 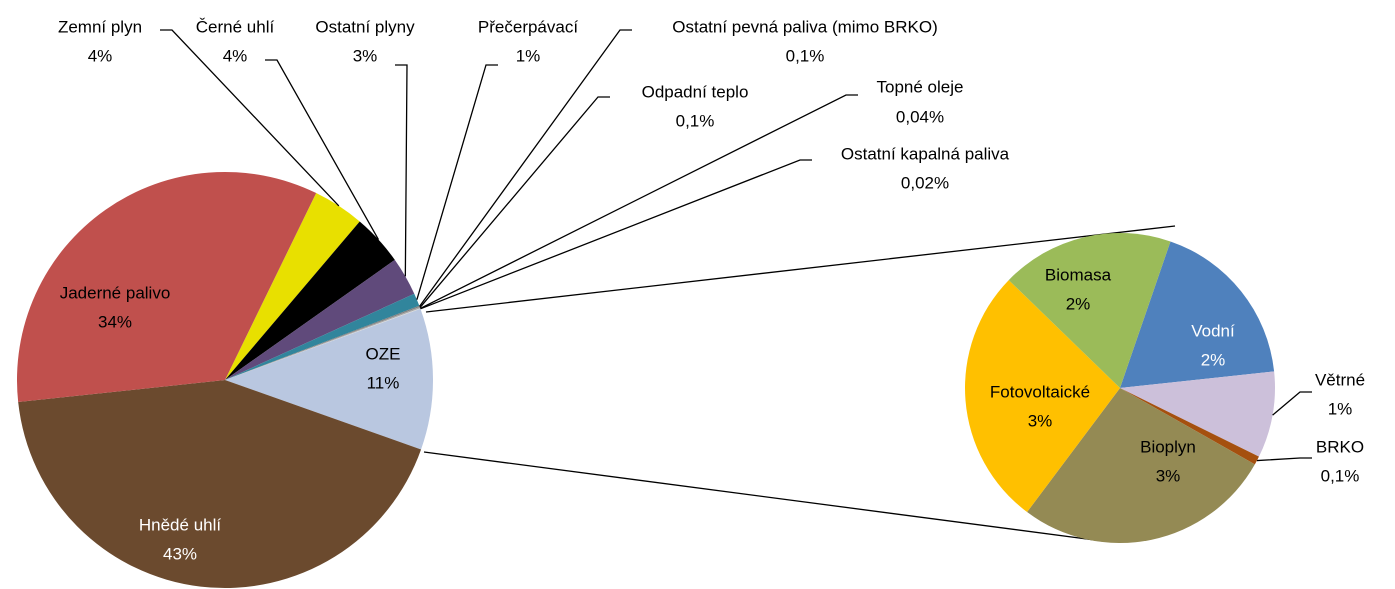 I want to click on value-label: 0,04%, so click(x=920, y=116).